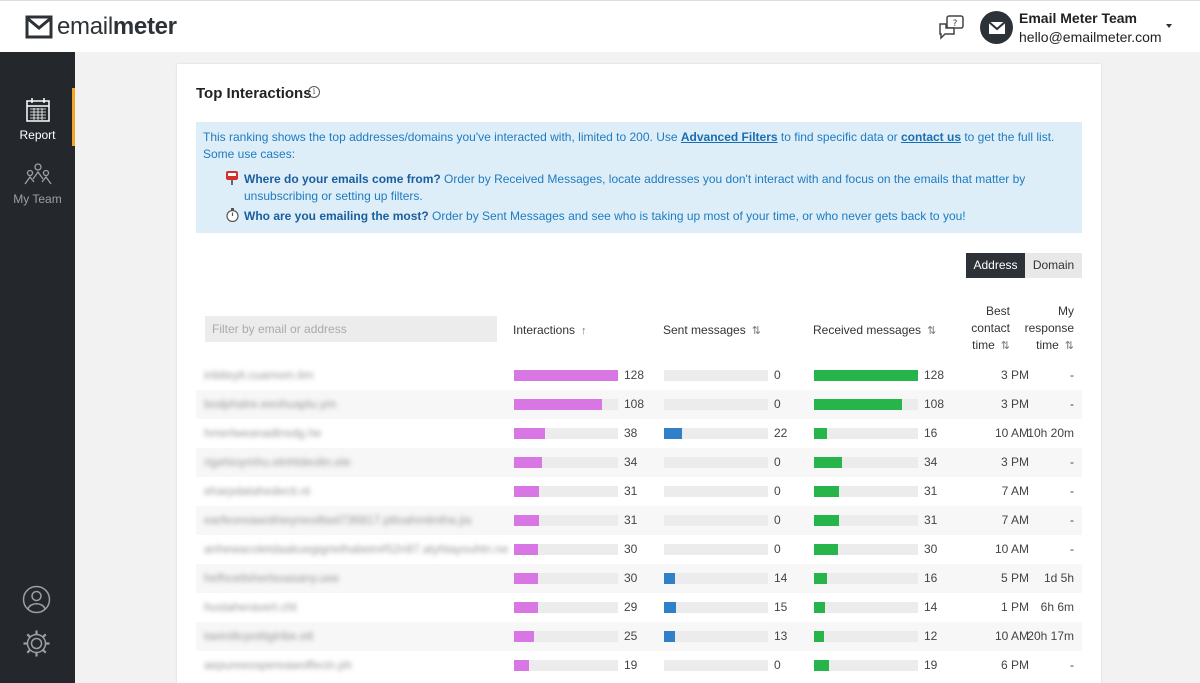  What do you see at coordinates (951, 27) in the screenshot?
I see `feedback-chat-icon: ?` at bounding box center [951, 27].